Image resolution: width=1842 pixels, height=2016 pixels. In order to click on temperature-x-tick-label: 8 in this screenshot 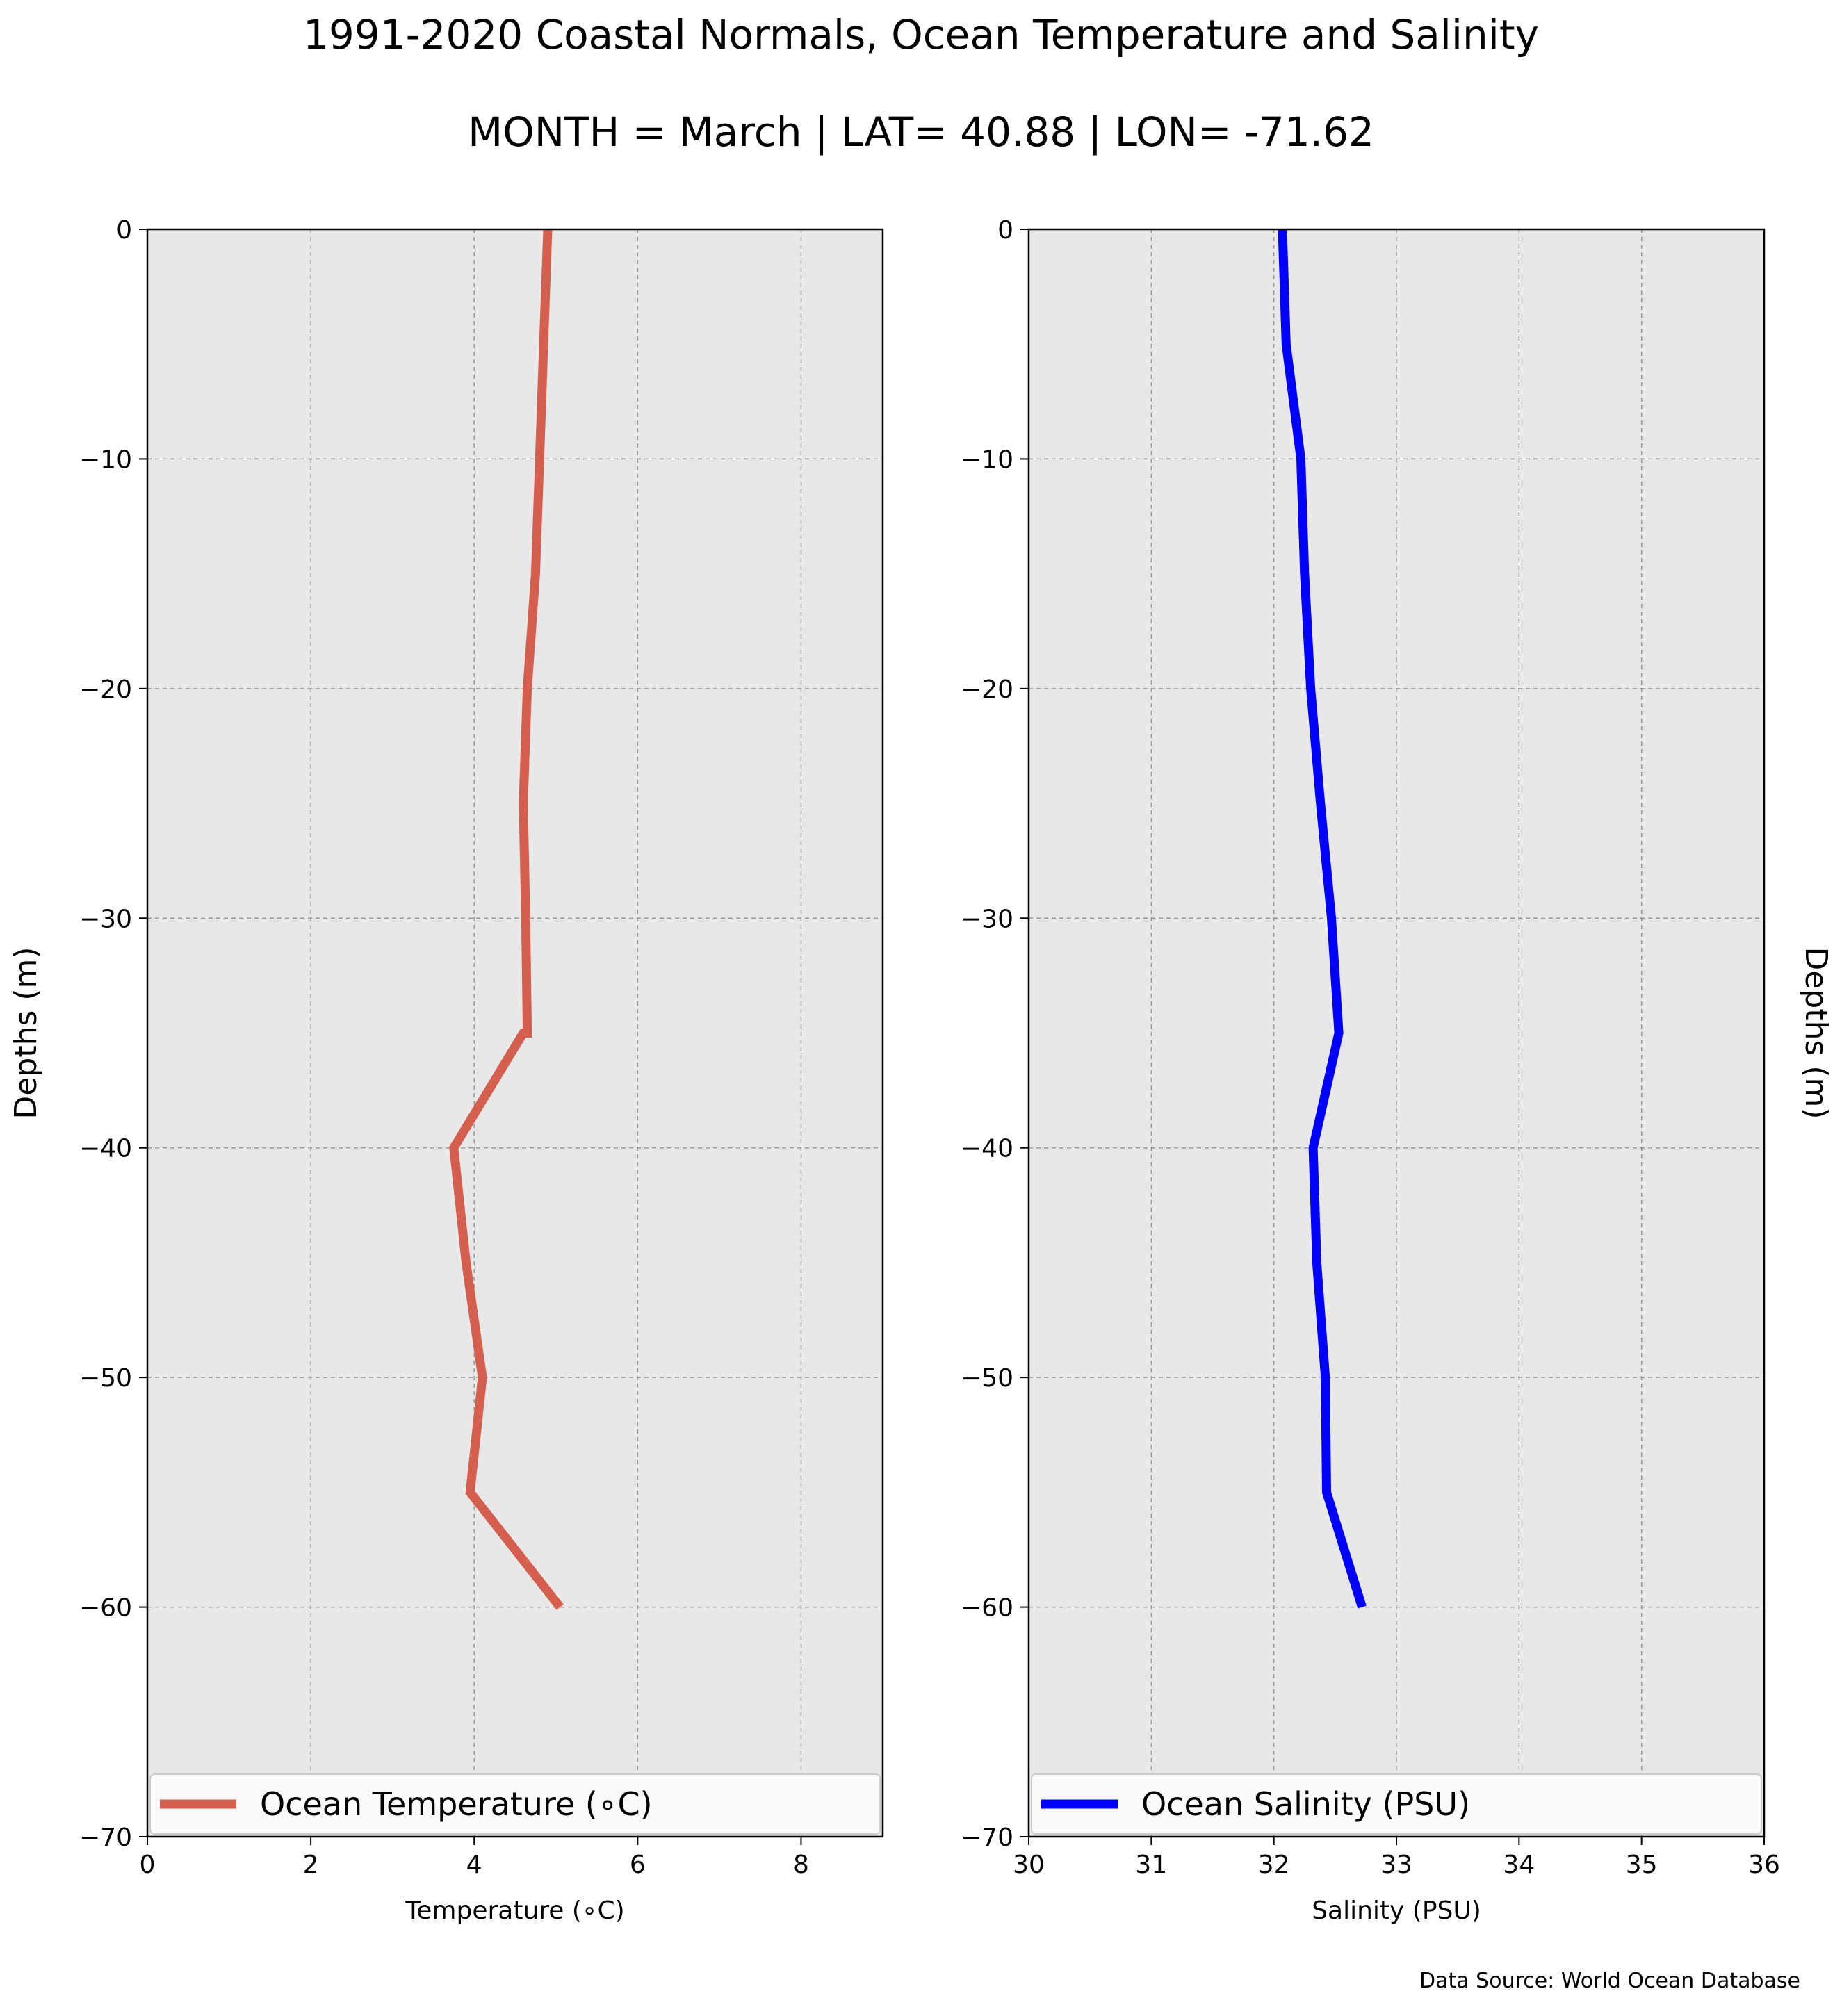, I will do `click(801, 1865)`.